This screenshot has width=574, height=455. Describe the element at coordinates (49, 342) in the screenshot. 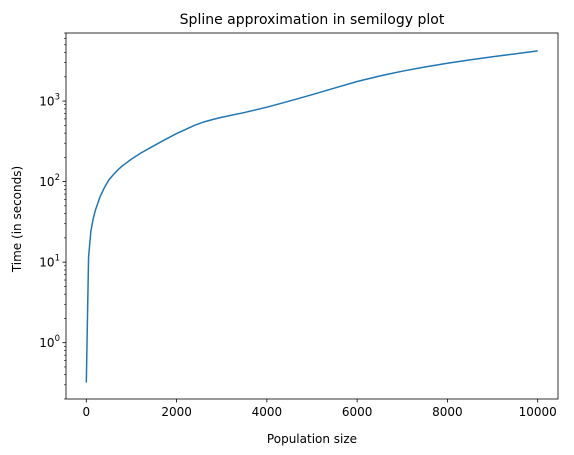

I see `y-tick-label: 10⁰` at that location.